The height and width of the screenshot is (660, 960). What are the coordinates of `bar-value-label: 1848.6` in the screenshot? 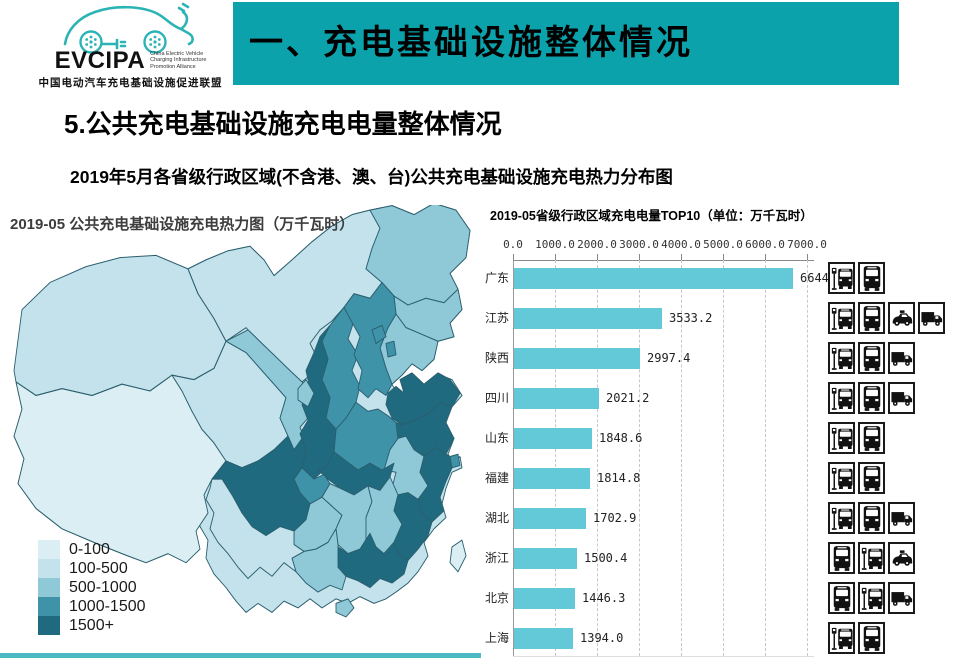 It's located at (621, 438).